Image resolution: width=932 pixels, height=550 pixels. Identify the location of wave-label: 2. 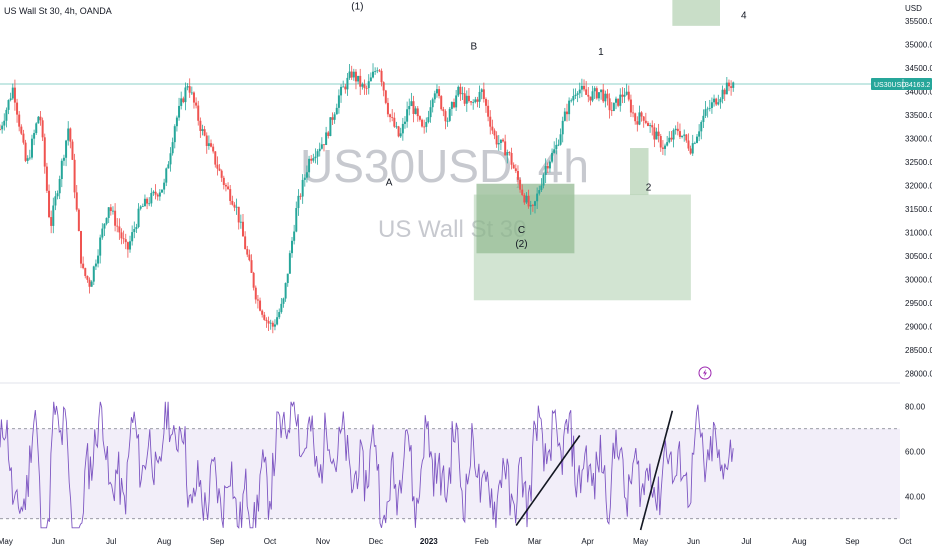
(649, 187).